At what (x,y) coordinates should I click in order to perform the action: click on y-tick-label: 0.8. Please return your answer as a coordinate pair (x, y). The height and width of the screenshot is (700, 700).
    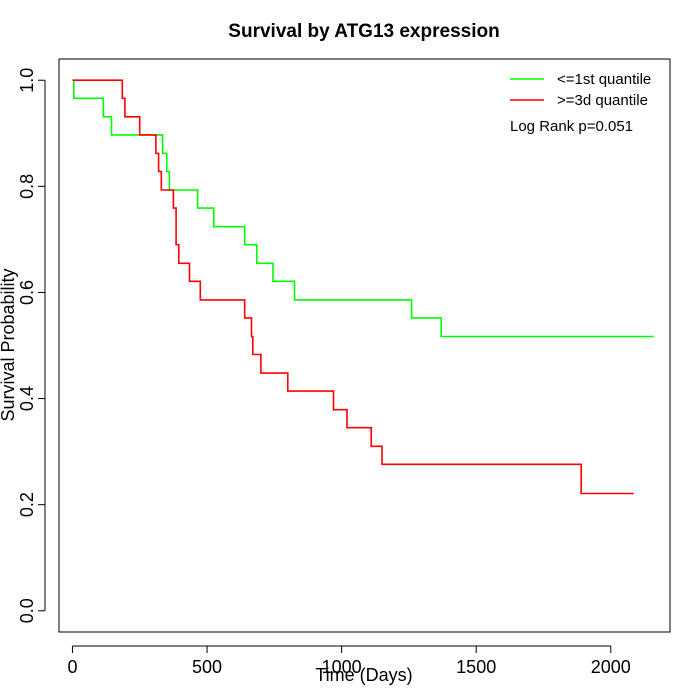
    Looking at the image, I should click on (27, 186).